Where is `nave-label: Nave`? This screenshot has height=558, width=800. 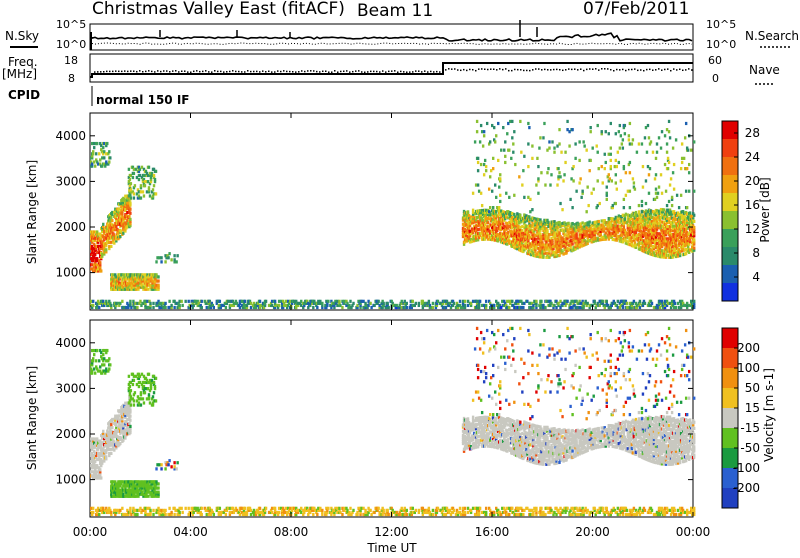 nave-label: Nave is located at coordinates (764, 70).